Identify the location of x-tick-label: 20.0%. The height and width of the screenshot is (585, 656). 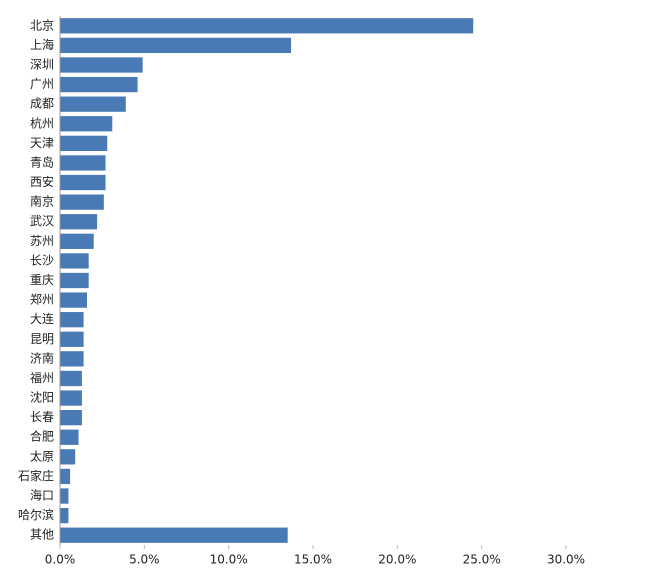
(397, 560).